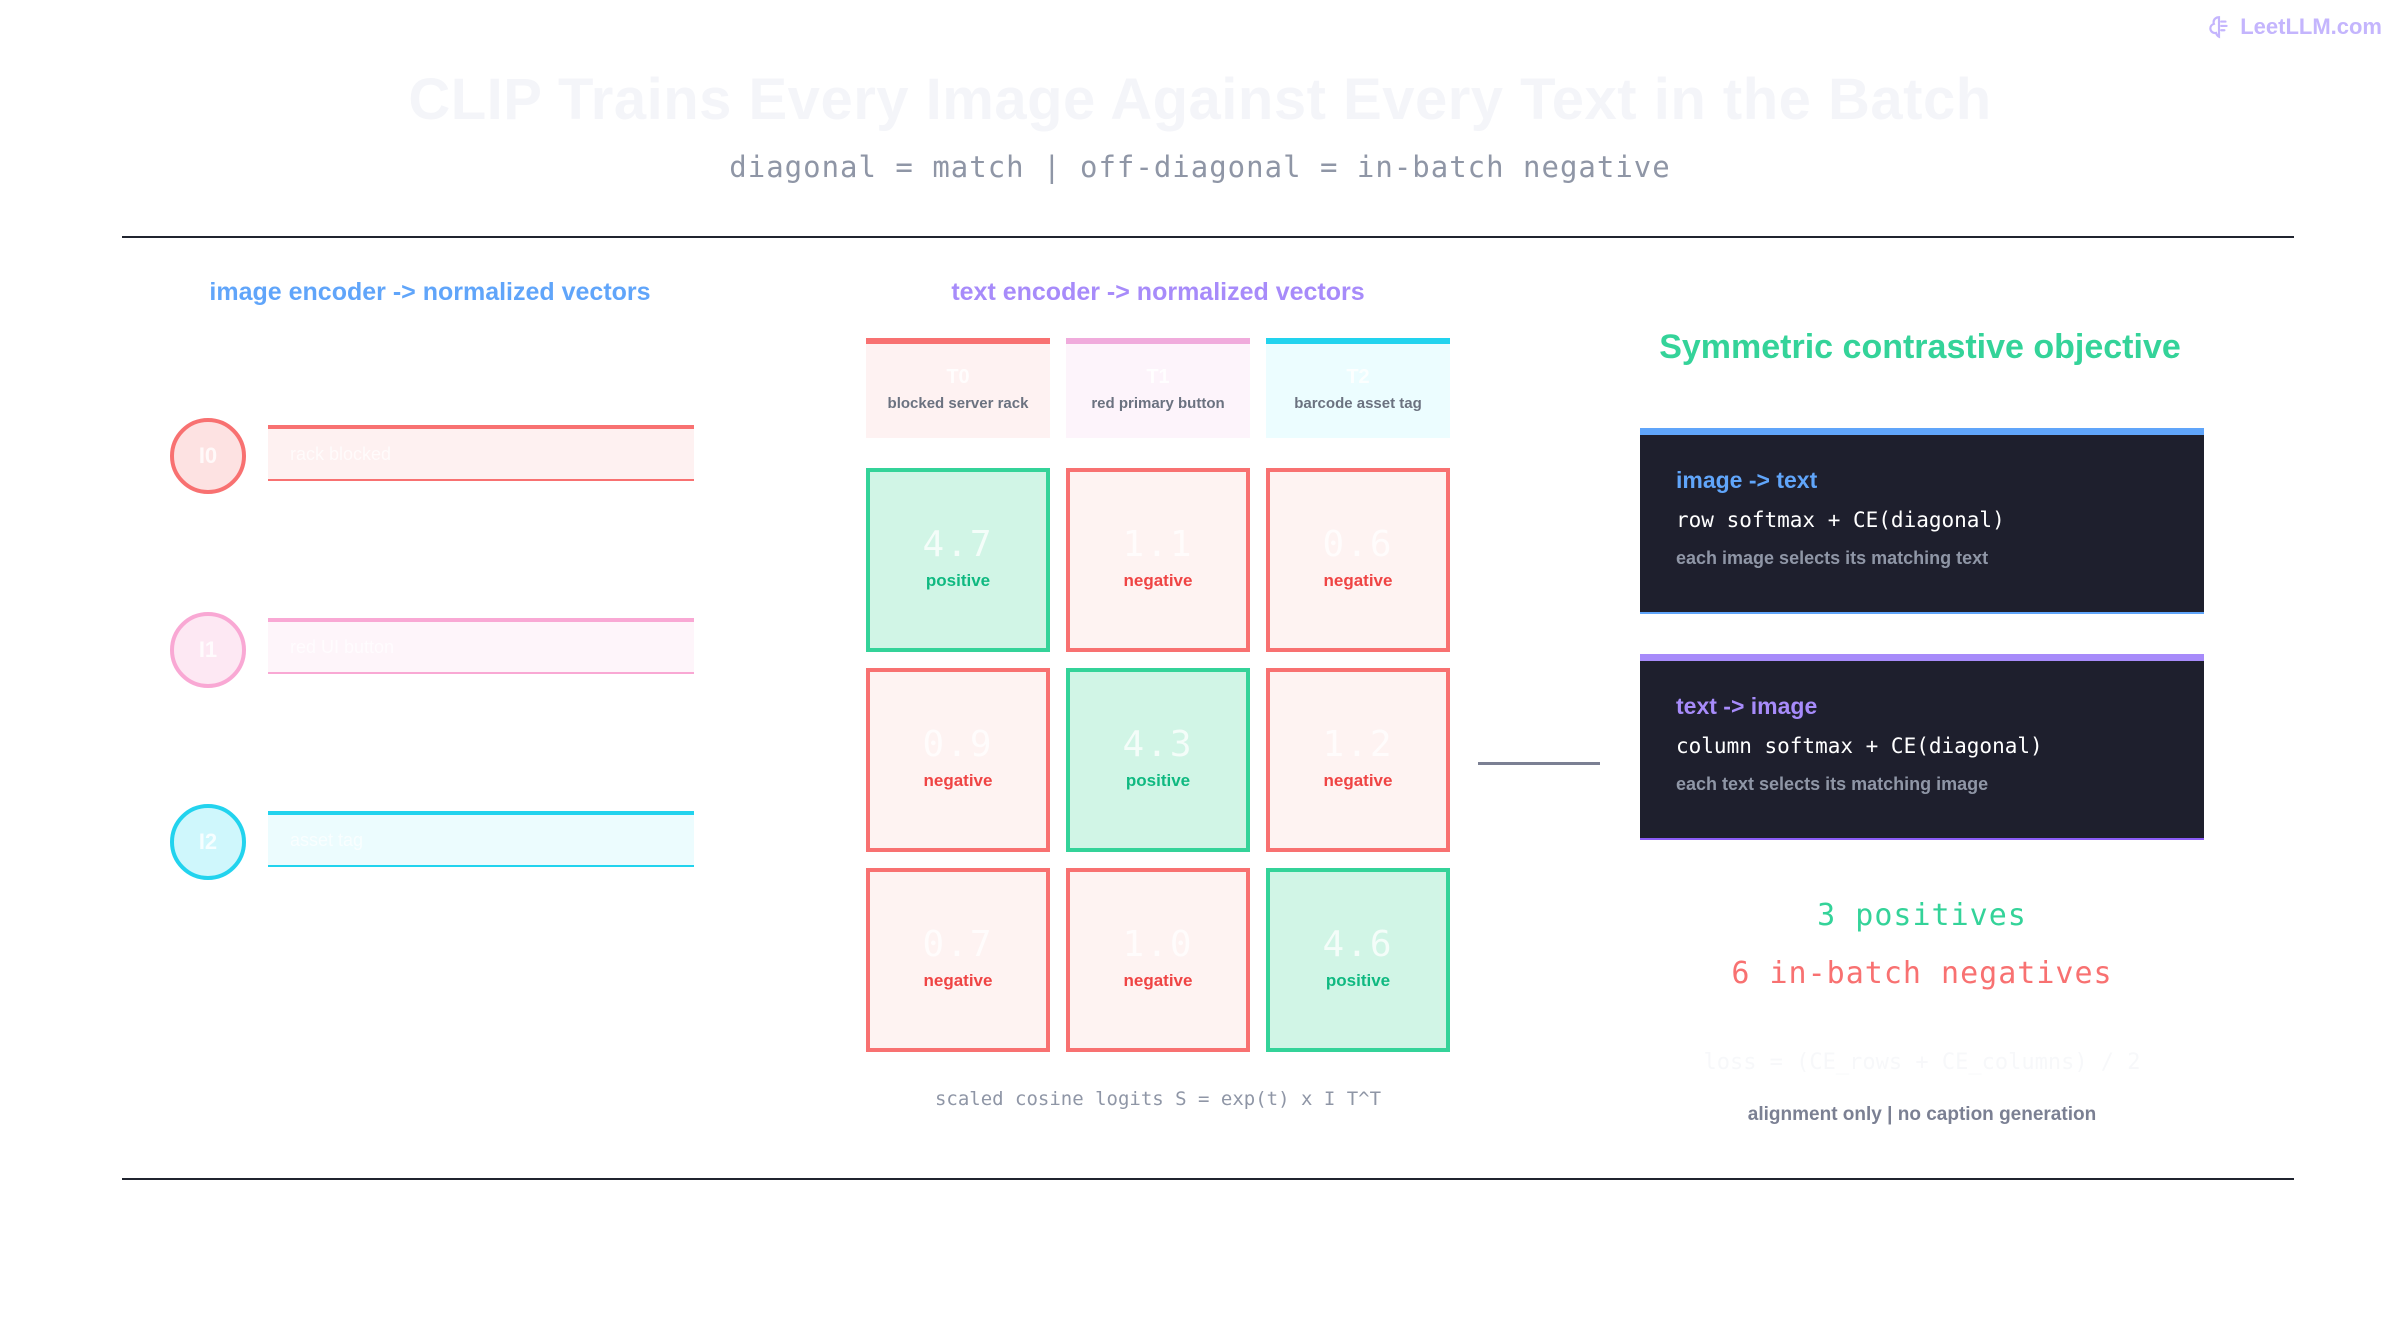  I want to click on image-encoder-heading: image encoder -> normalized vectors, so click(430, 292).